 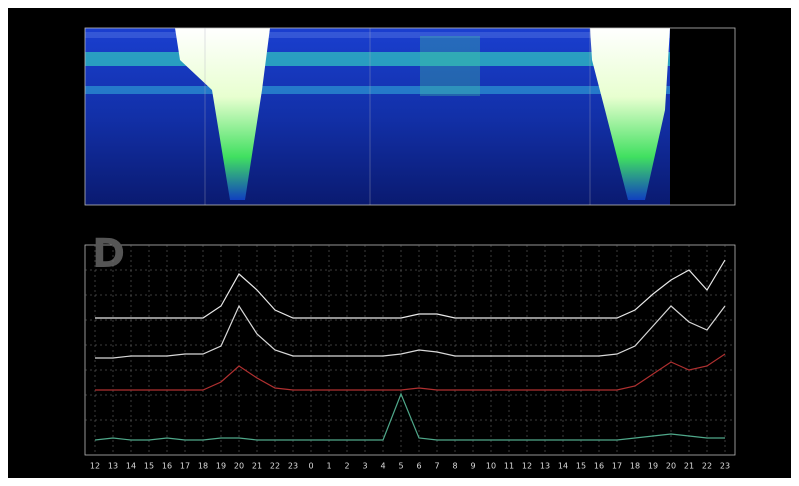 I want to click on x-tick-label: 11, so click(x=509, y=466).